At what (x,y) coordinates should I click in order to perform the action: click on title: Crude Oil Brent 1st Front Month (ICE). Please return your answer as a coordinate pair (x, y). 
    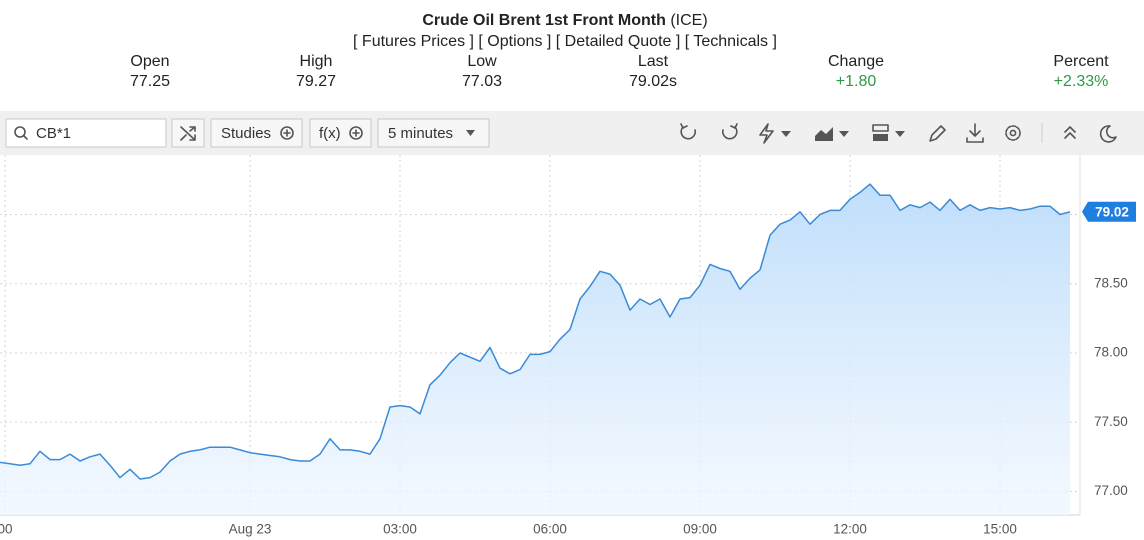
    Looking at the image, I should click on (564, 20).